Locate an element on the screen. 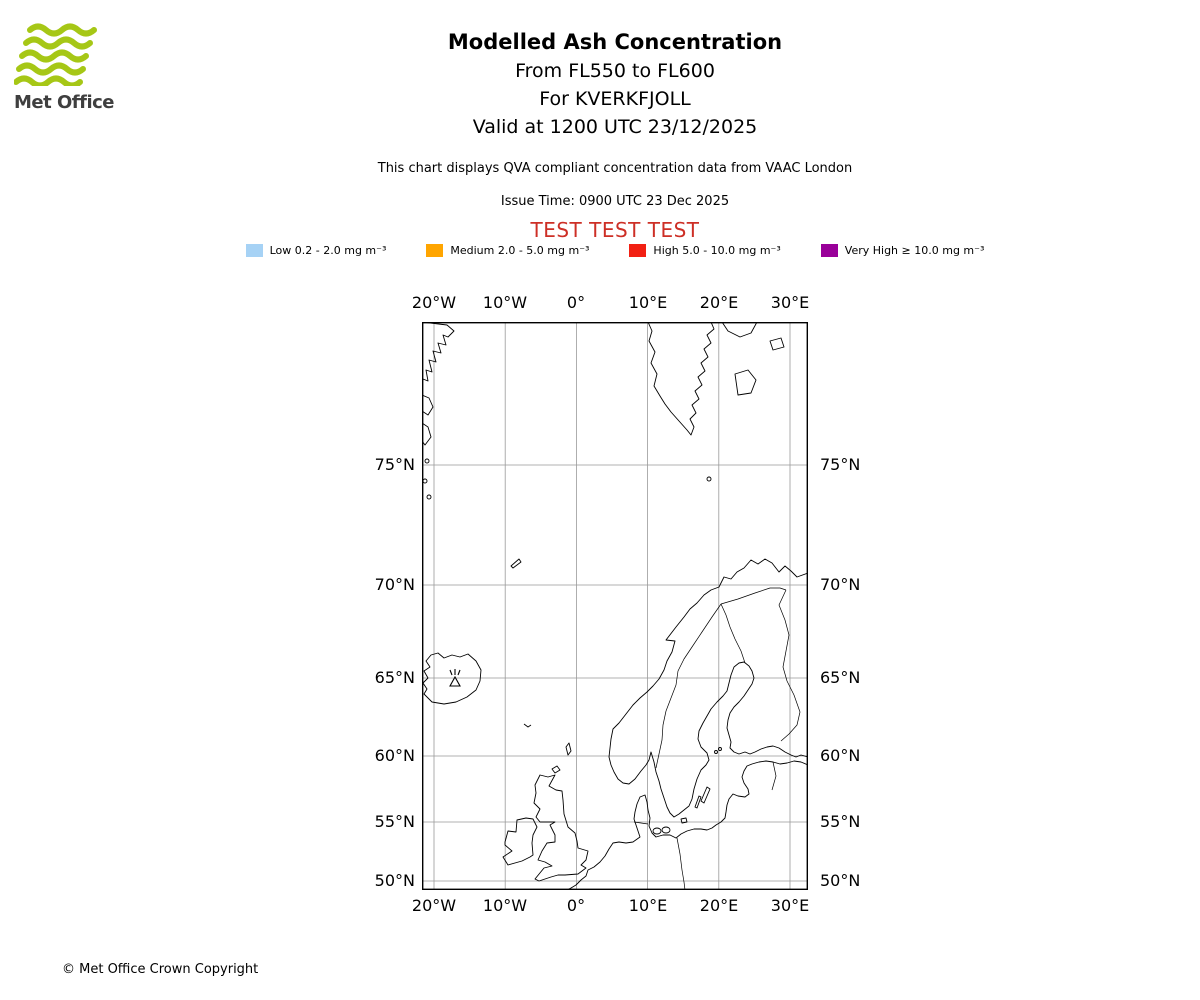 This screenshot has height=1000, width=1200. lat-label-left: 50°N is located at coordinates (394, 880).